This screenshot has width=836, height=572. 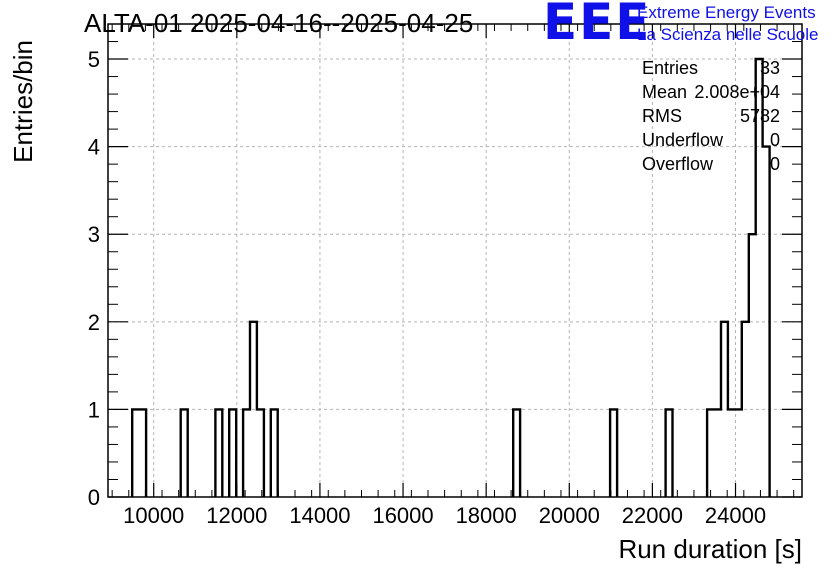 I want to click on chart-title: ALTA-01 2025-04-16--2025-04-25, so click(x=279, y=23).